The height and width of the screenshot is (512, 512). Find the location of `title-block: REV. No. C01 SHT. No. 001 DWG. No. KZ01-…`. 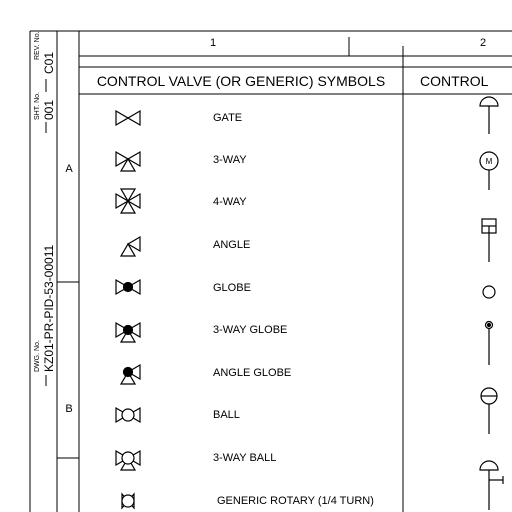

title-block: REV. No. C01 SHT. No. 001 DWG. No. KZ01-… is located at coordinates (45, 208).